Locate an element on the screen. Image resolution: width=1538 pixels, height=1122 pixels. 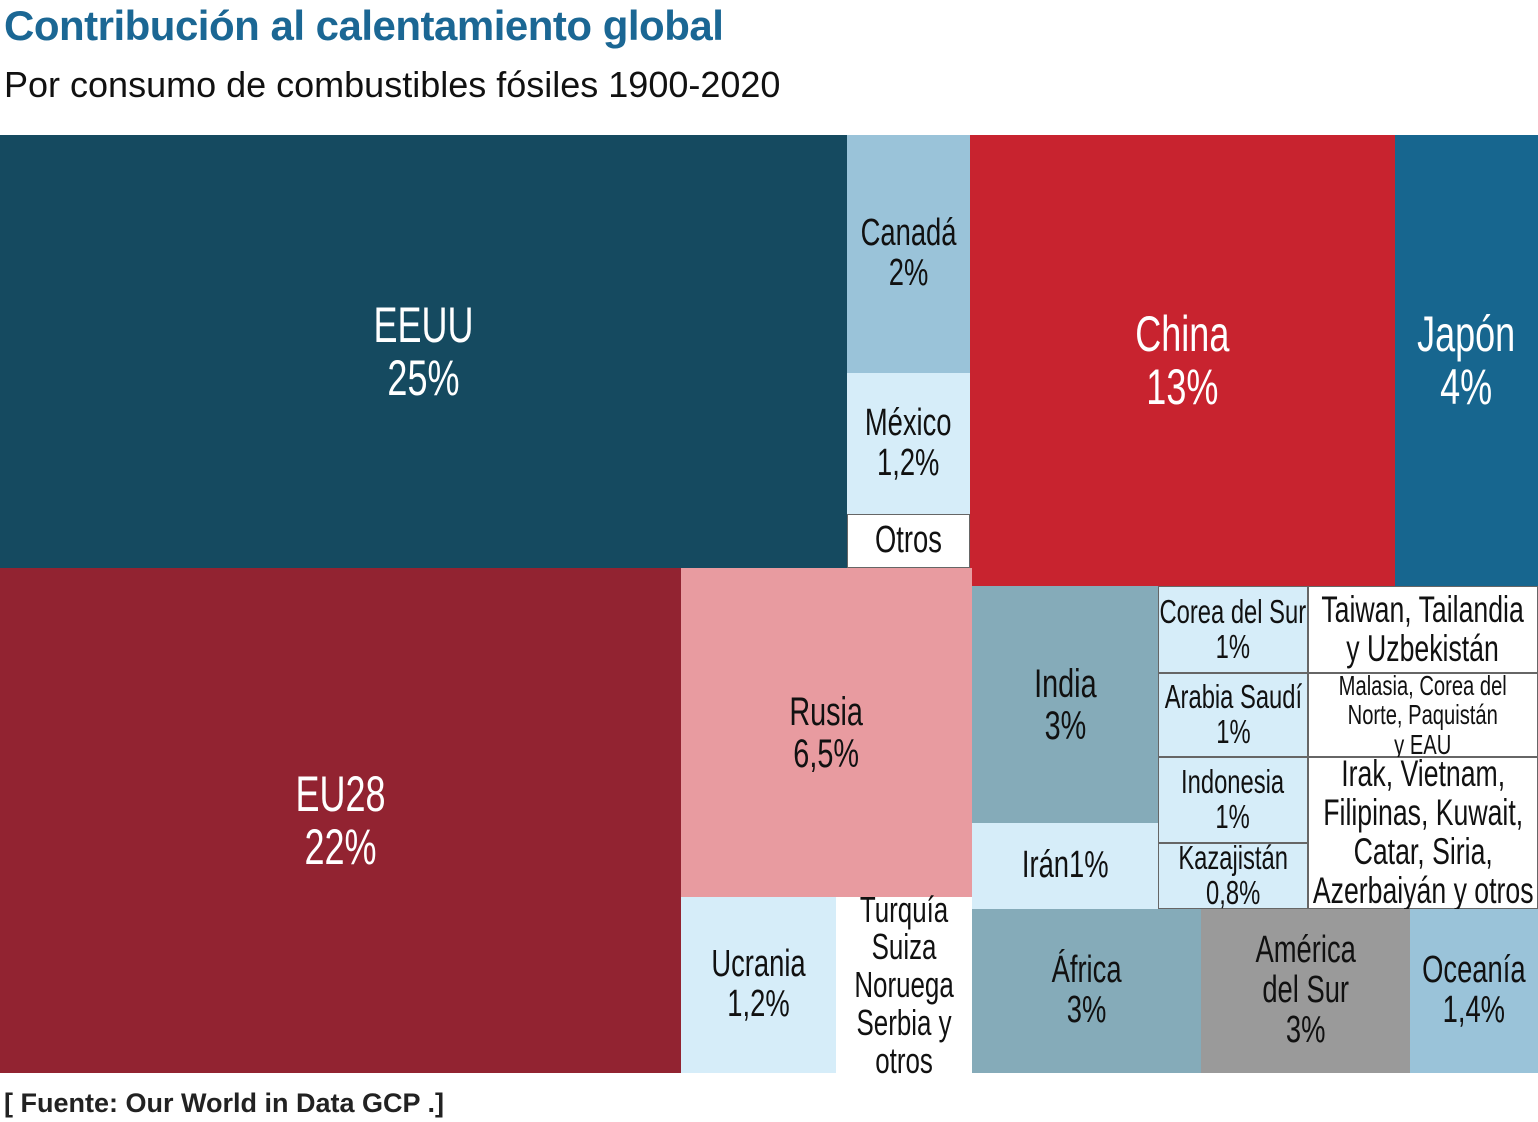
cell-label: Corea del Sur is located at coordinates (1233, 611).